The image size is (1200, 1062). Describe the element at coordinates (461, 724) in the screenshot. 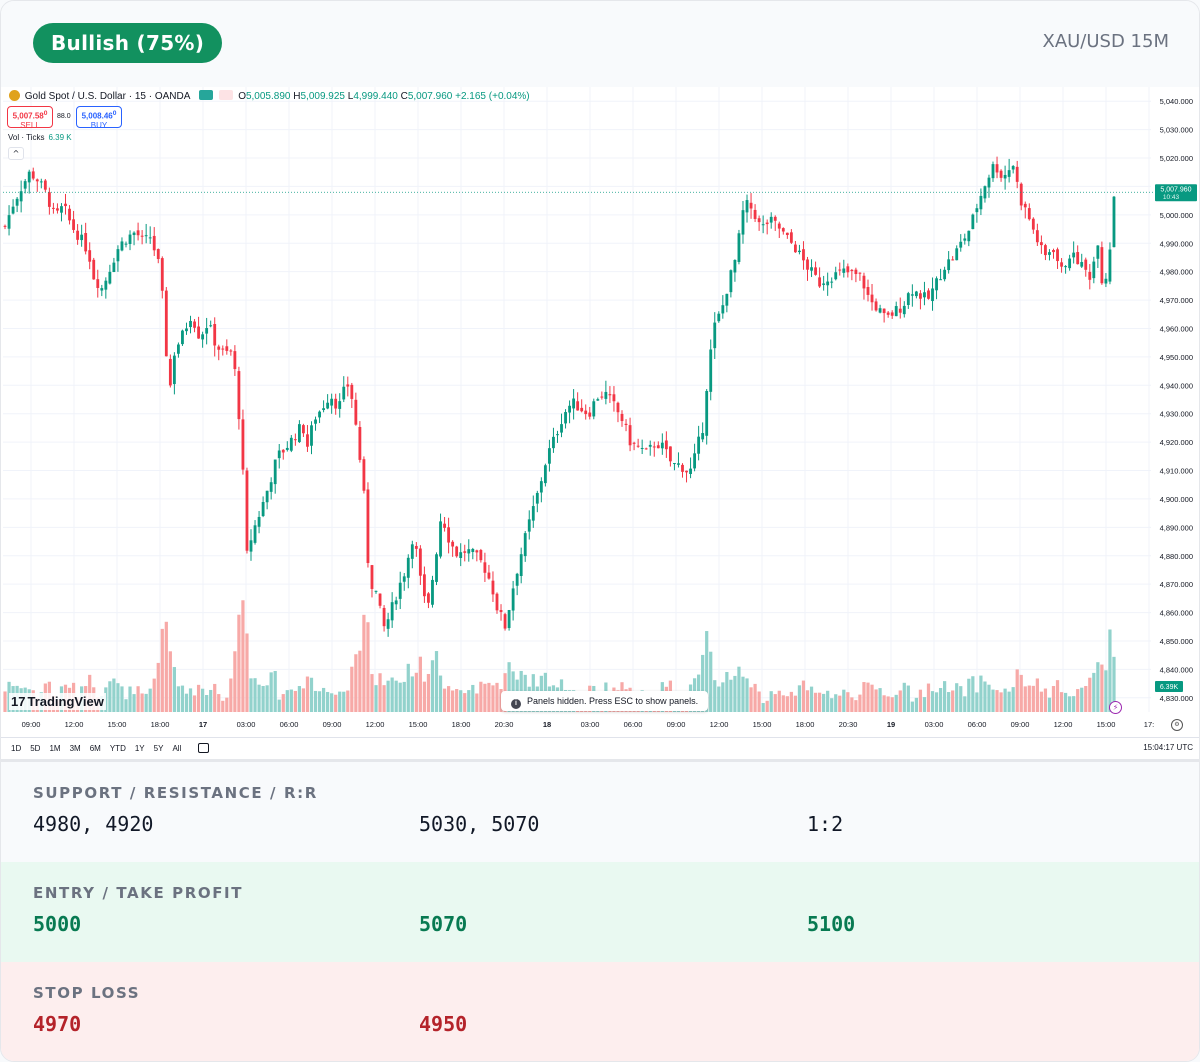

I see `x-tick-label: 18:00` at that location.